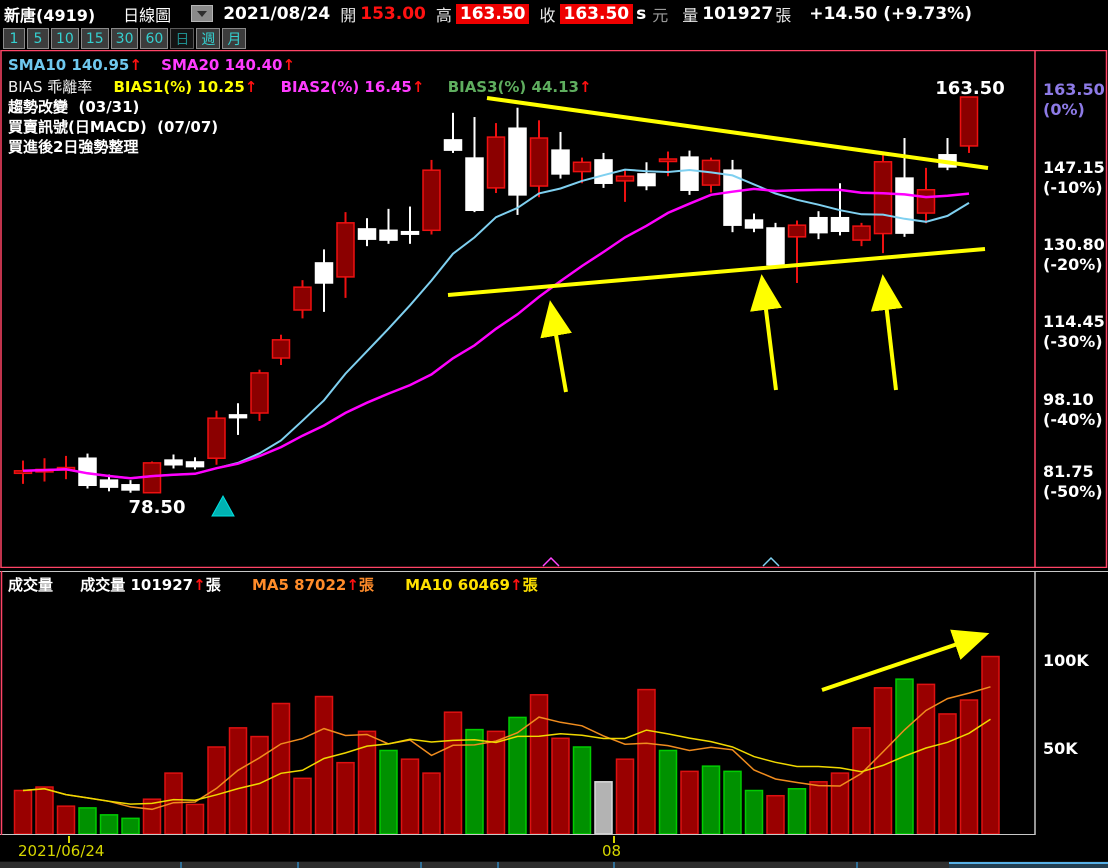  Describe the element at coordinates (38, 38) in the screenshot. I see `timeframe-button-5: 5` at that location.